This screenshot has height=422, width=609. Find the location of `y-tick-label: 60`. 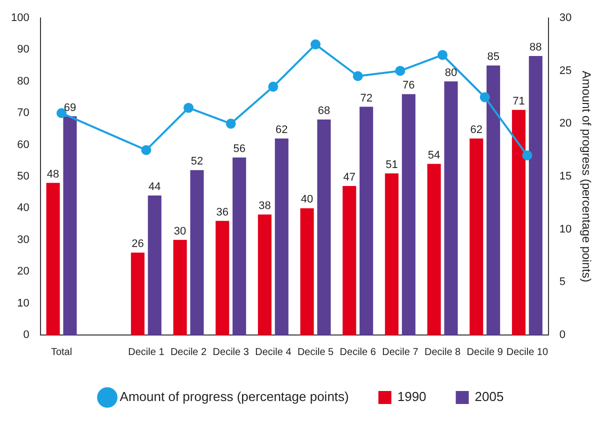

y-tick-label: 60 is located at coordinates (23, 144).